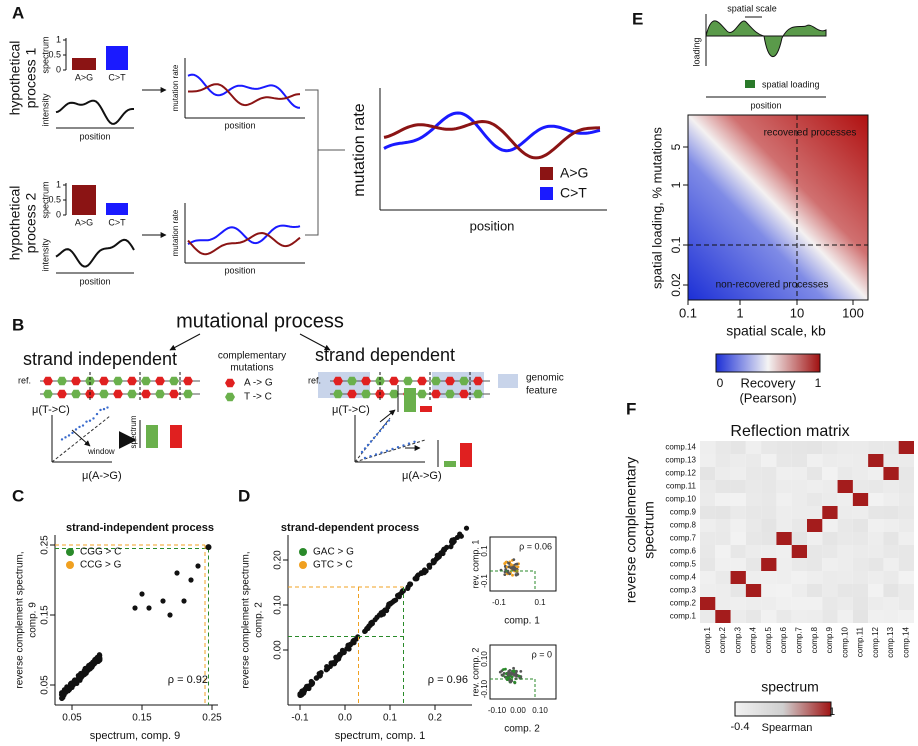 The height and width of the screenshot is (746, 918). I want to click on column-label: comp.8, so click(814, 639).